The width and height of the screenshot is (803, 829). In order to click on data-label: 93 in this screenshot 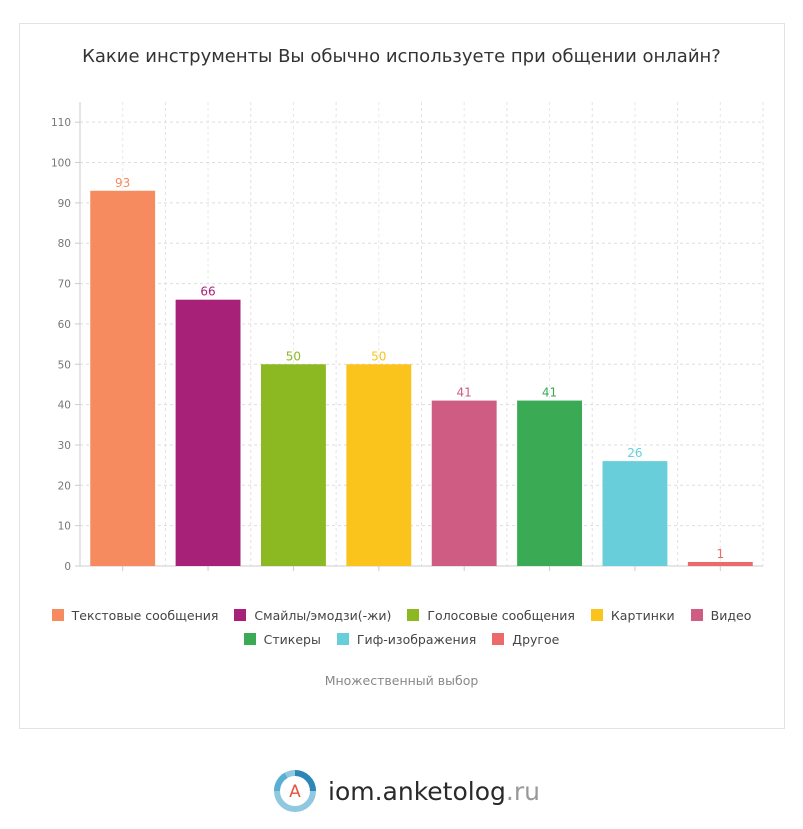, I will do `click(122, 183)`.